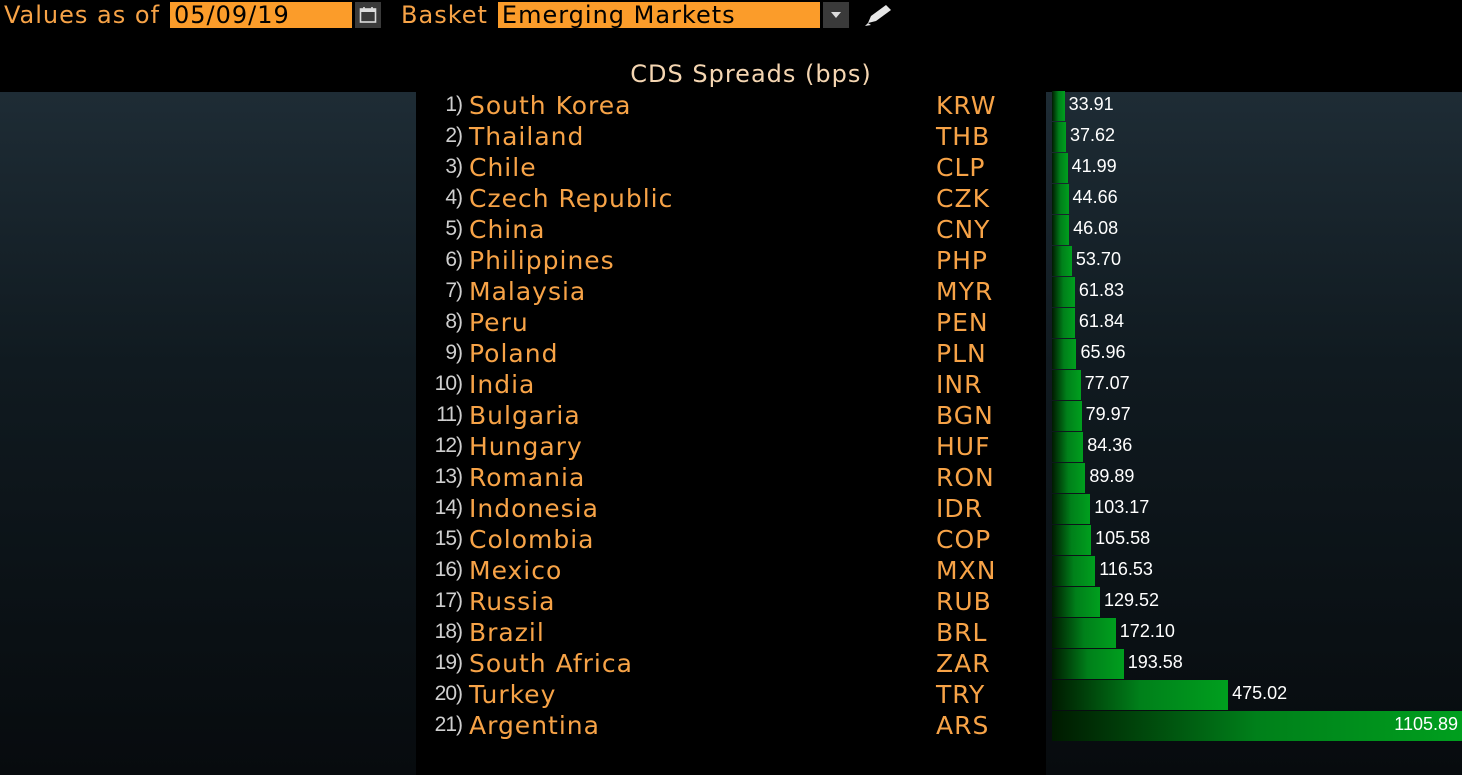  I want to click on currency-code: INR, so click(959, 384).